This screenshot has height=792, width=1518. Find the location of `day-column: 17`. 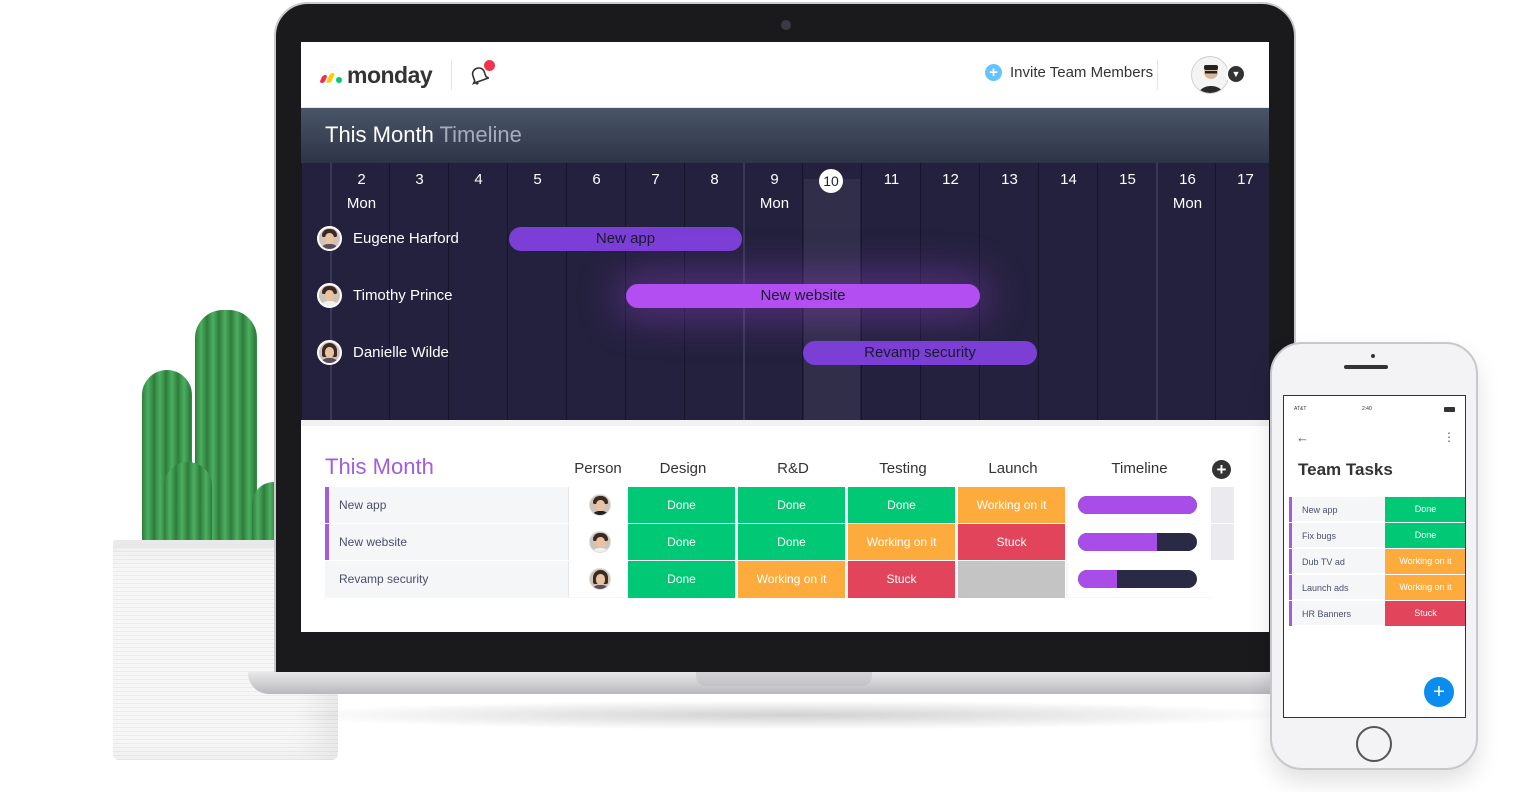

day-column: 17 is located at coordinates (1242, 291).